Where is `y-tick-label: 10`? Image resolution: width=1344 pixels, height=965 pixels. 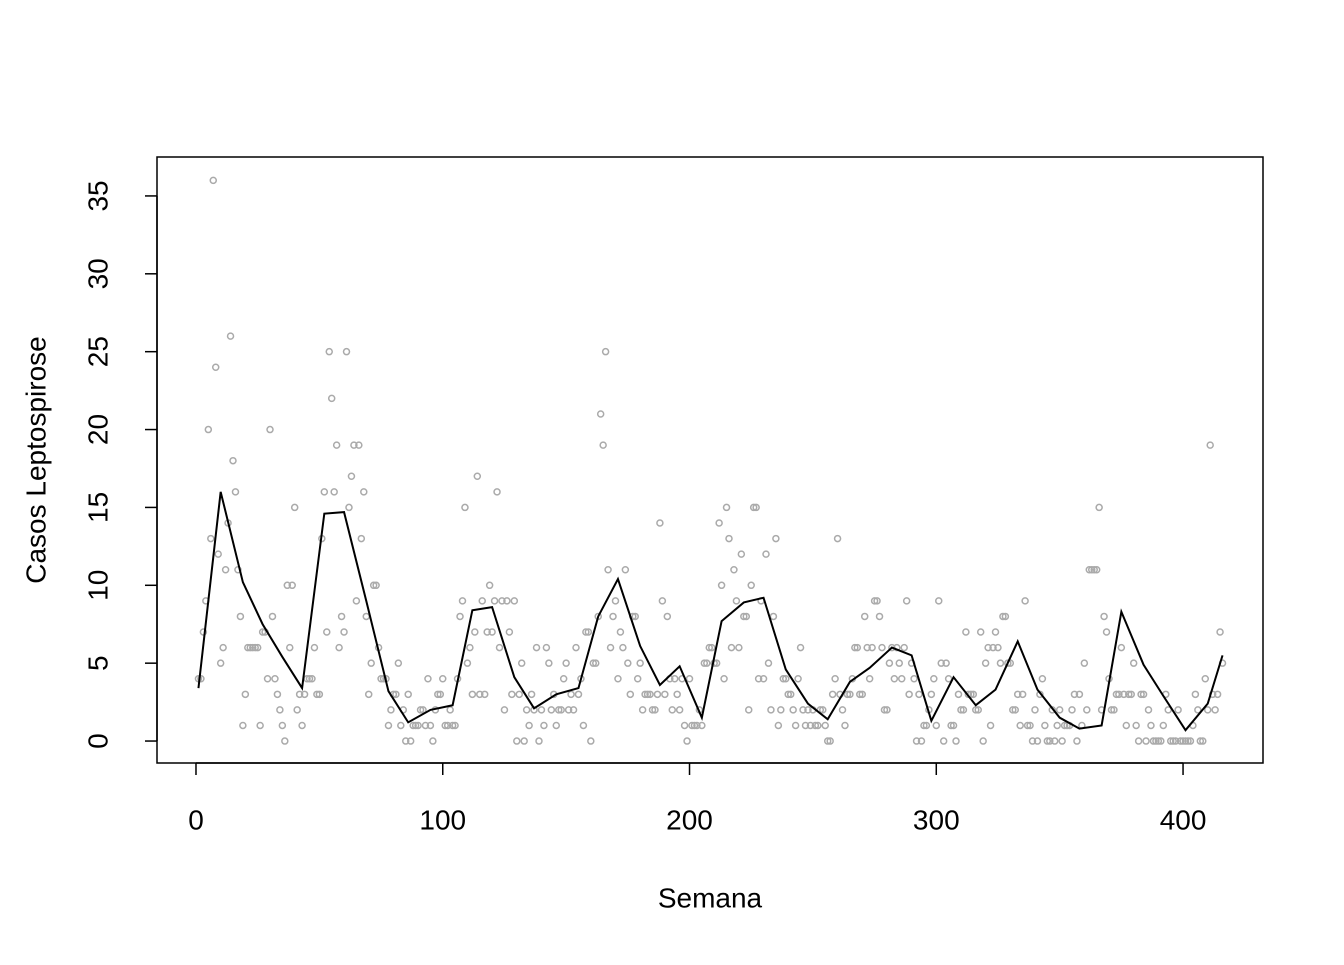
y-tick-label: 10 is located at coordinates (97, 585).